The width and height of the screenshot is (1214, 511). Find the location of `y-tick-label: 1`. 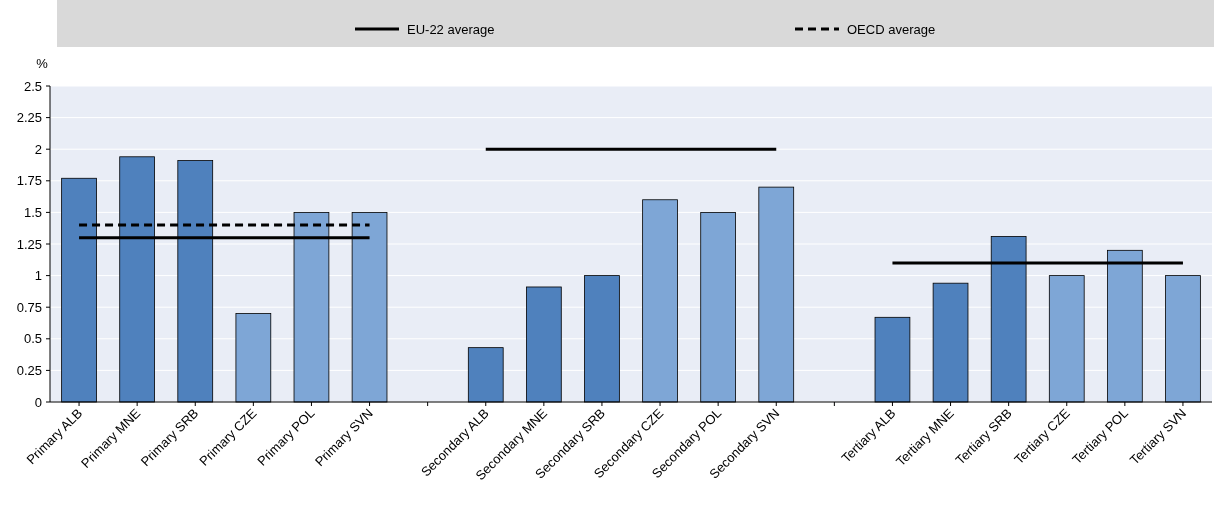

y-tick-label: 1 is located at coordinates (38, 276).